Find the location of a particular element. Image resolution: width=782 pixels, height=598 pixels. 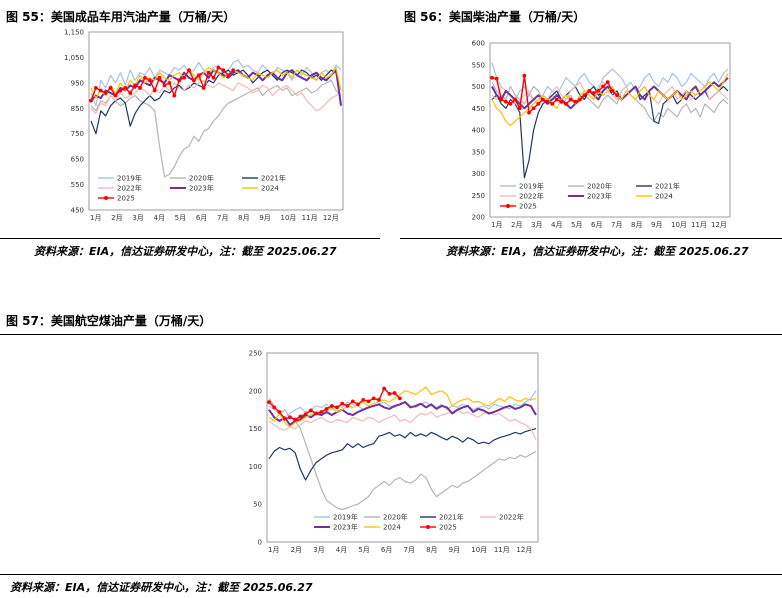

series-line-2024 is located at coordinates (216, 82).